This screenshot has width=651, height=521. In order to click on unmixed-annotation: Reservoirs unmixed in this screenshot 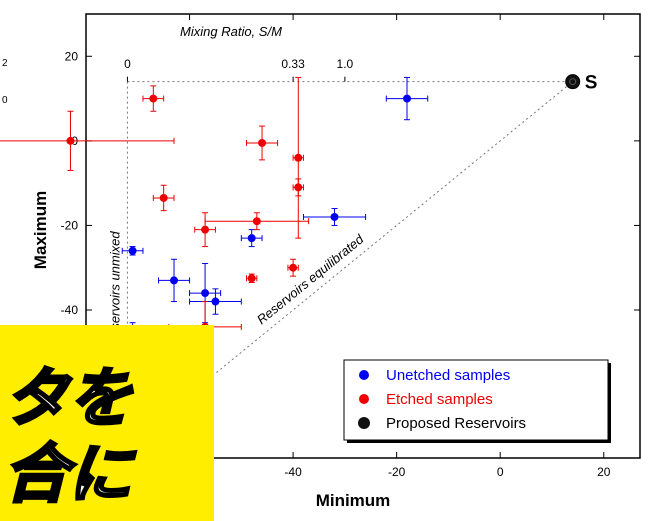, I will do `click(114, 289)`.